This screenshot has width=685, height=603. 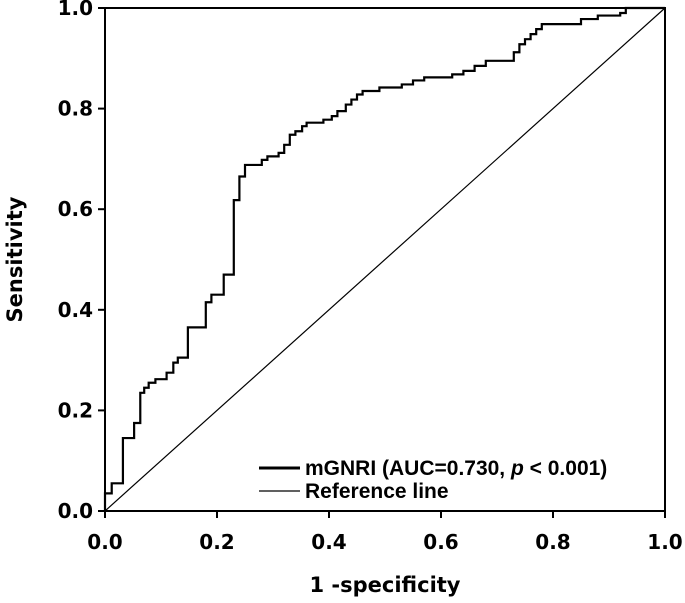 I want to click on x-axis-title: 1 -specificity, so click(x=385, y=585).